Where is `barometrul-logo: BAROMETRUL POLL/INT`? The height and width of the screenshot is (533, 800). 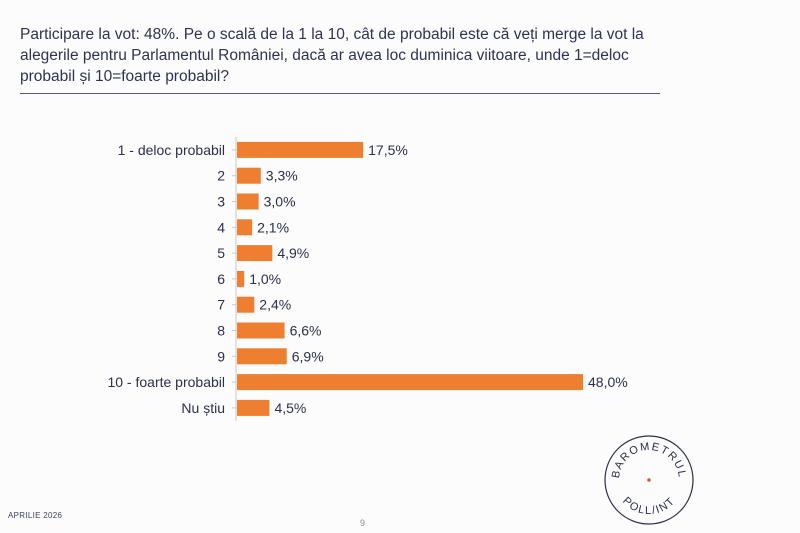
barometrul-logo: BAROMETRUL POLL/INT is located at coordinates (649, 480).